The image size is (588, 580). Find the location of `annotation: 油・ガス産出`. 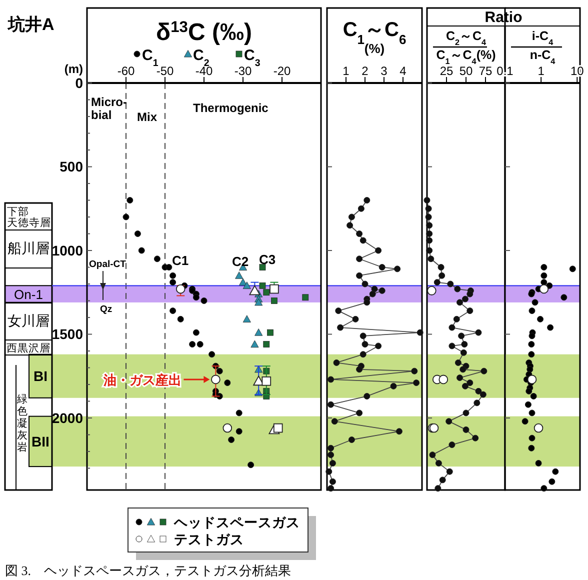

annotation: 油・ガス産出 is located at coordinates (142, 380).